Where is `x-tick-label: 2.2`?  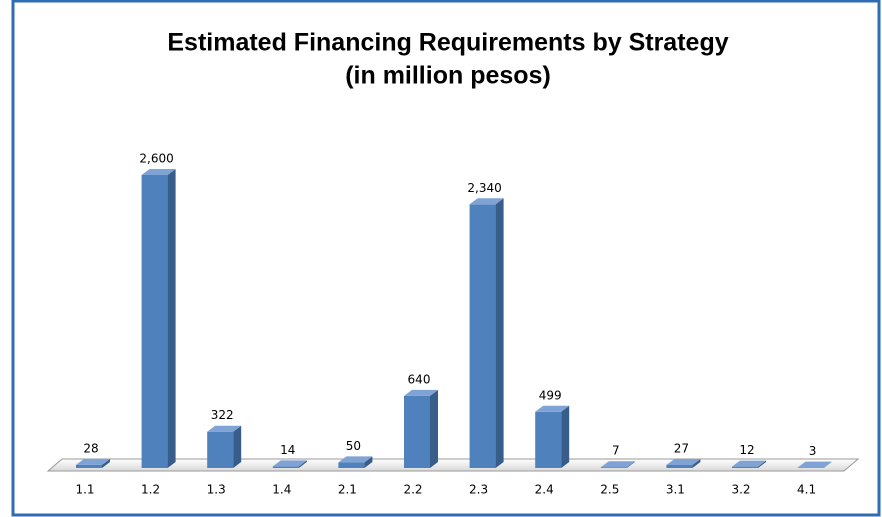
x-tick-label: 2.2 is located at coordinates (412, 490).